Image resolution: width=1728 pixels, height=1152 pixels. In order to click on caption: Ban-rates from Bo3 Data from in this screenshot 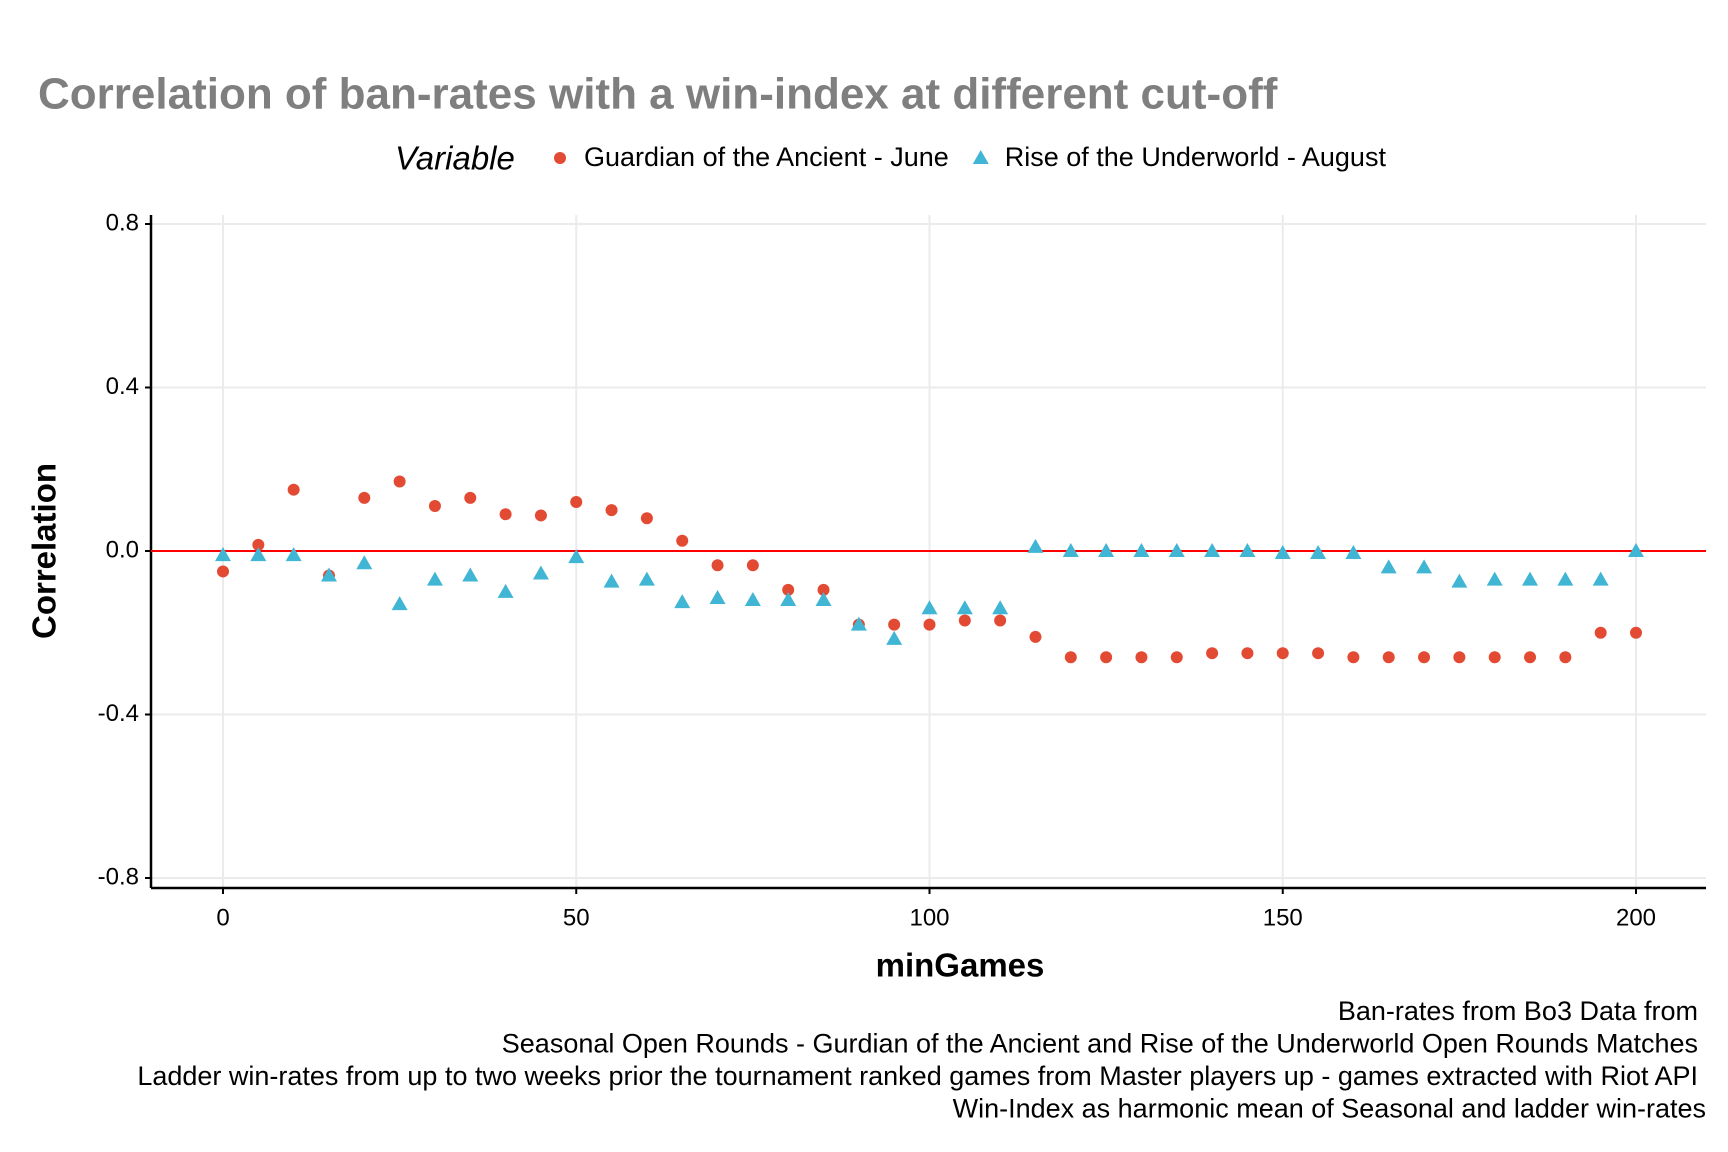, I will do `click(1518, 1011)`.